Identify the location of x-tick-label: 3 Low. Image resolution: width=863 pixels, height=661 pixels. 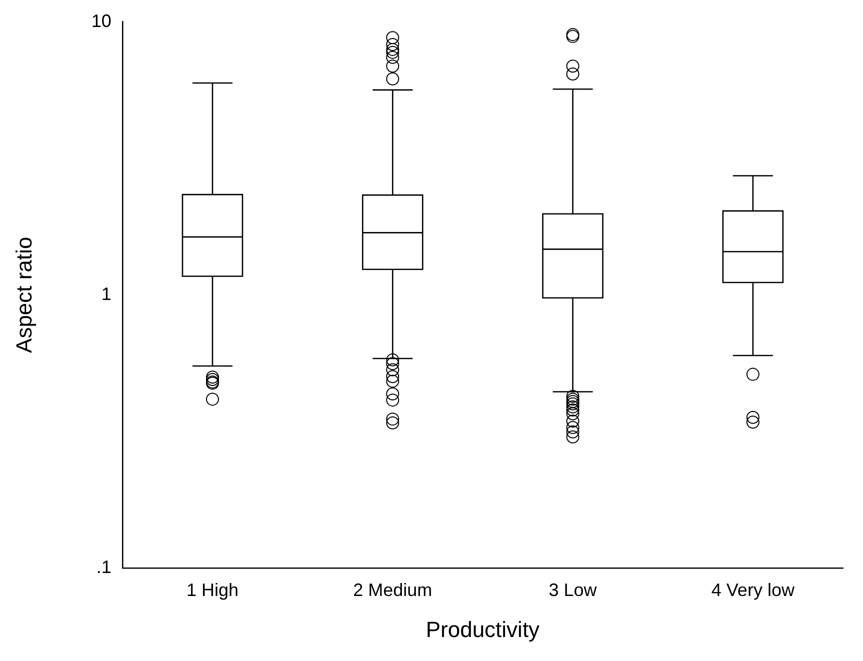
(573, 590).